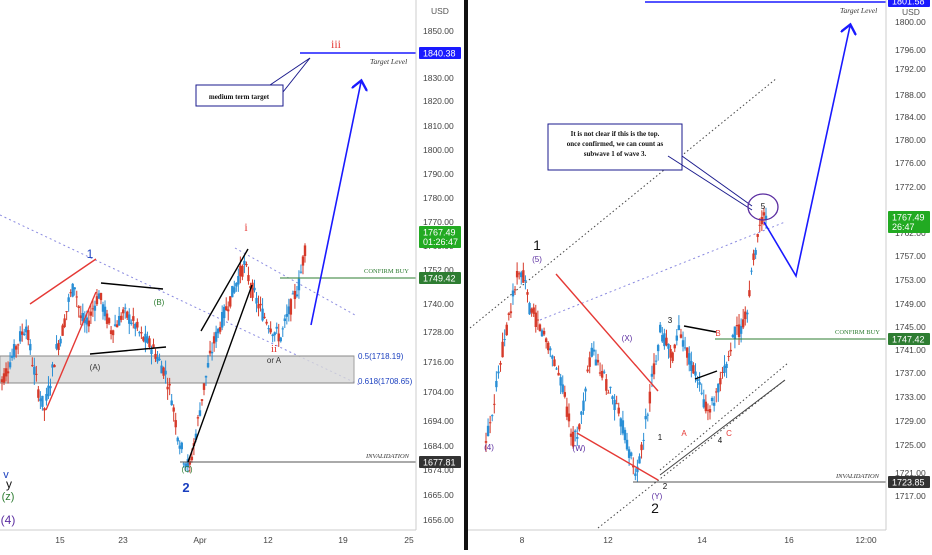 This screenshot has width=932, height=555. What do you see at coordinates (789, 540) in the screenshot?
I see `x-tick-label: 16` at bounding box center [789, 540].